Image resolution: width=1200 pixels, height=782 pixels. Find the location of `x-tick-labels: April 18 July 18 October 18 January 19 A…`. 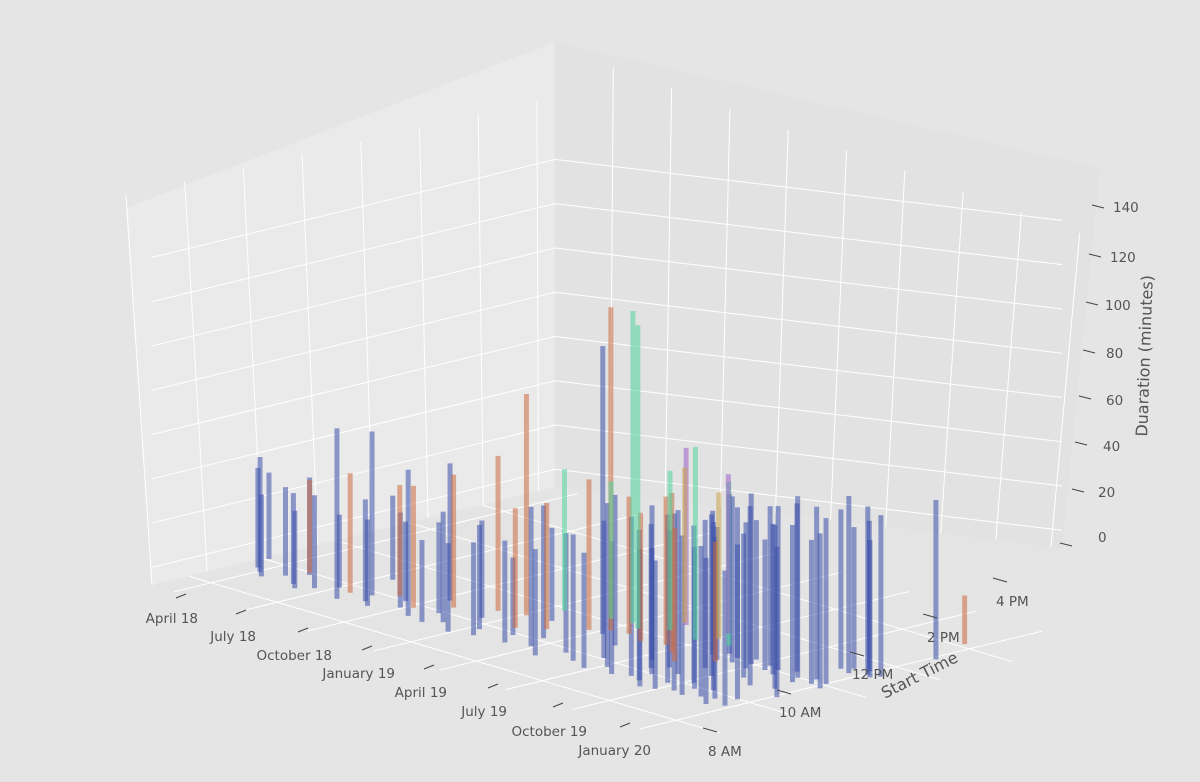

x-tick-labels: April 18 July 18 October 18 January 19 A… is located at coordinates (398, 685).